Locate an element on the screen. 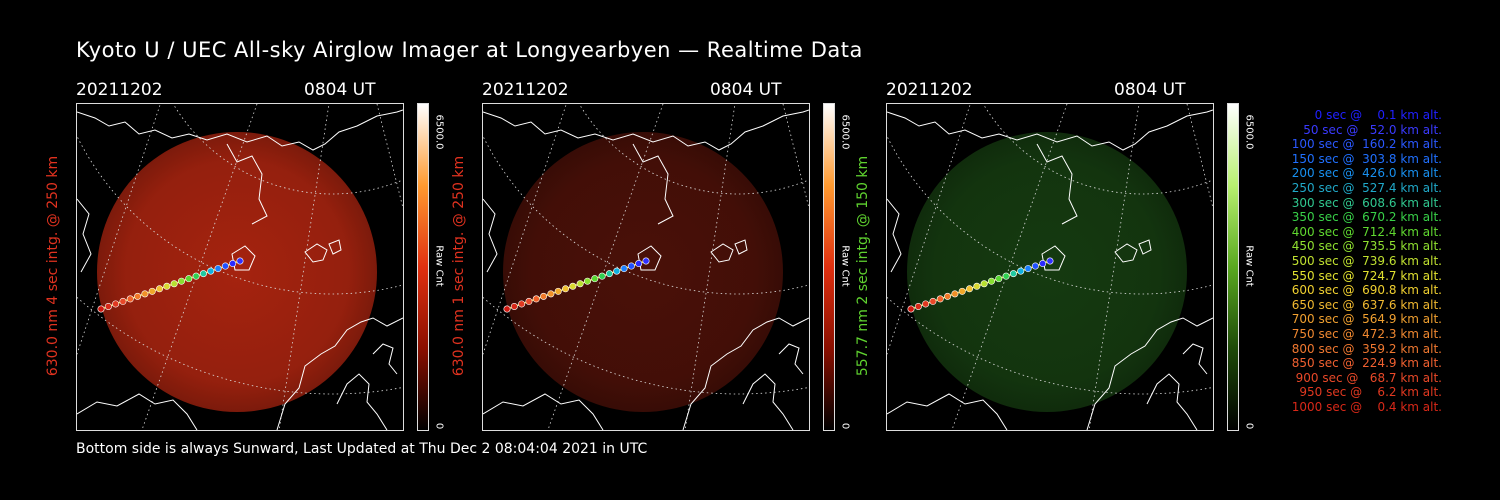  legend-entry: 450 sec @ 735.5 km alt. is located at coordinates (1366, 246).